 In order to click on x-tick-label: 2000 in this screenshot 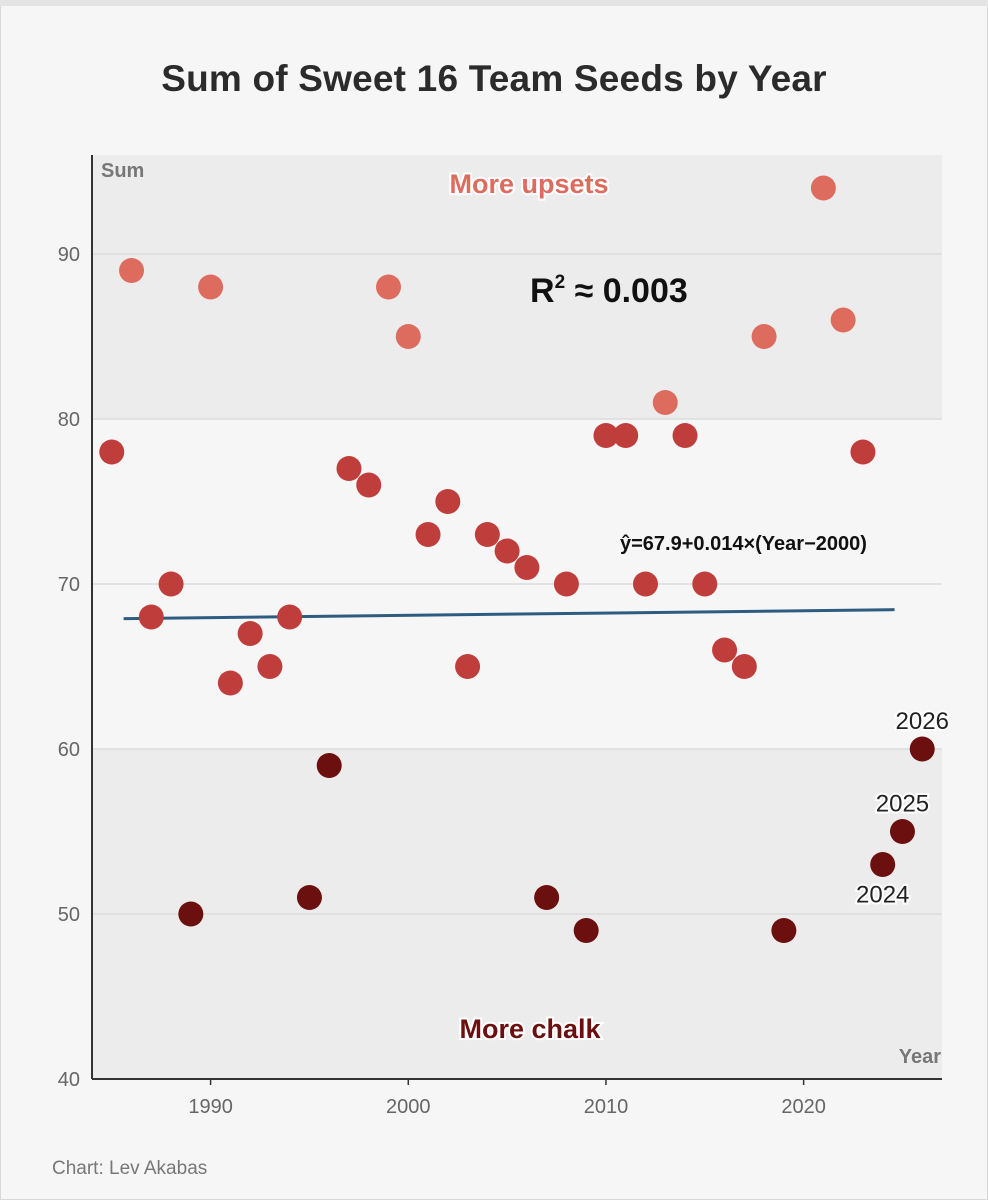, I will do `click(408, 1107)`.